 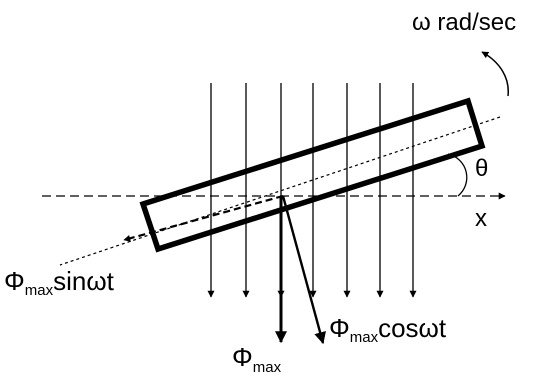 What do you see at coordinates (84, 281) in the screenshot?
I see `sin-term: sinωt` at bounding box center [84, 281].